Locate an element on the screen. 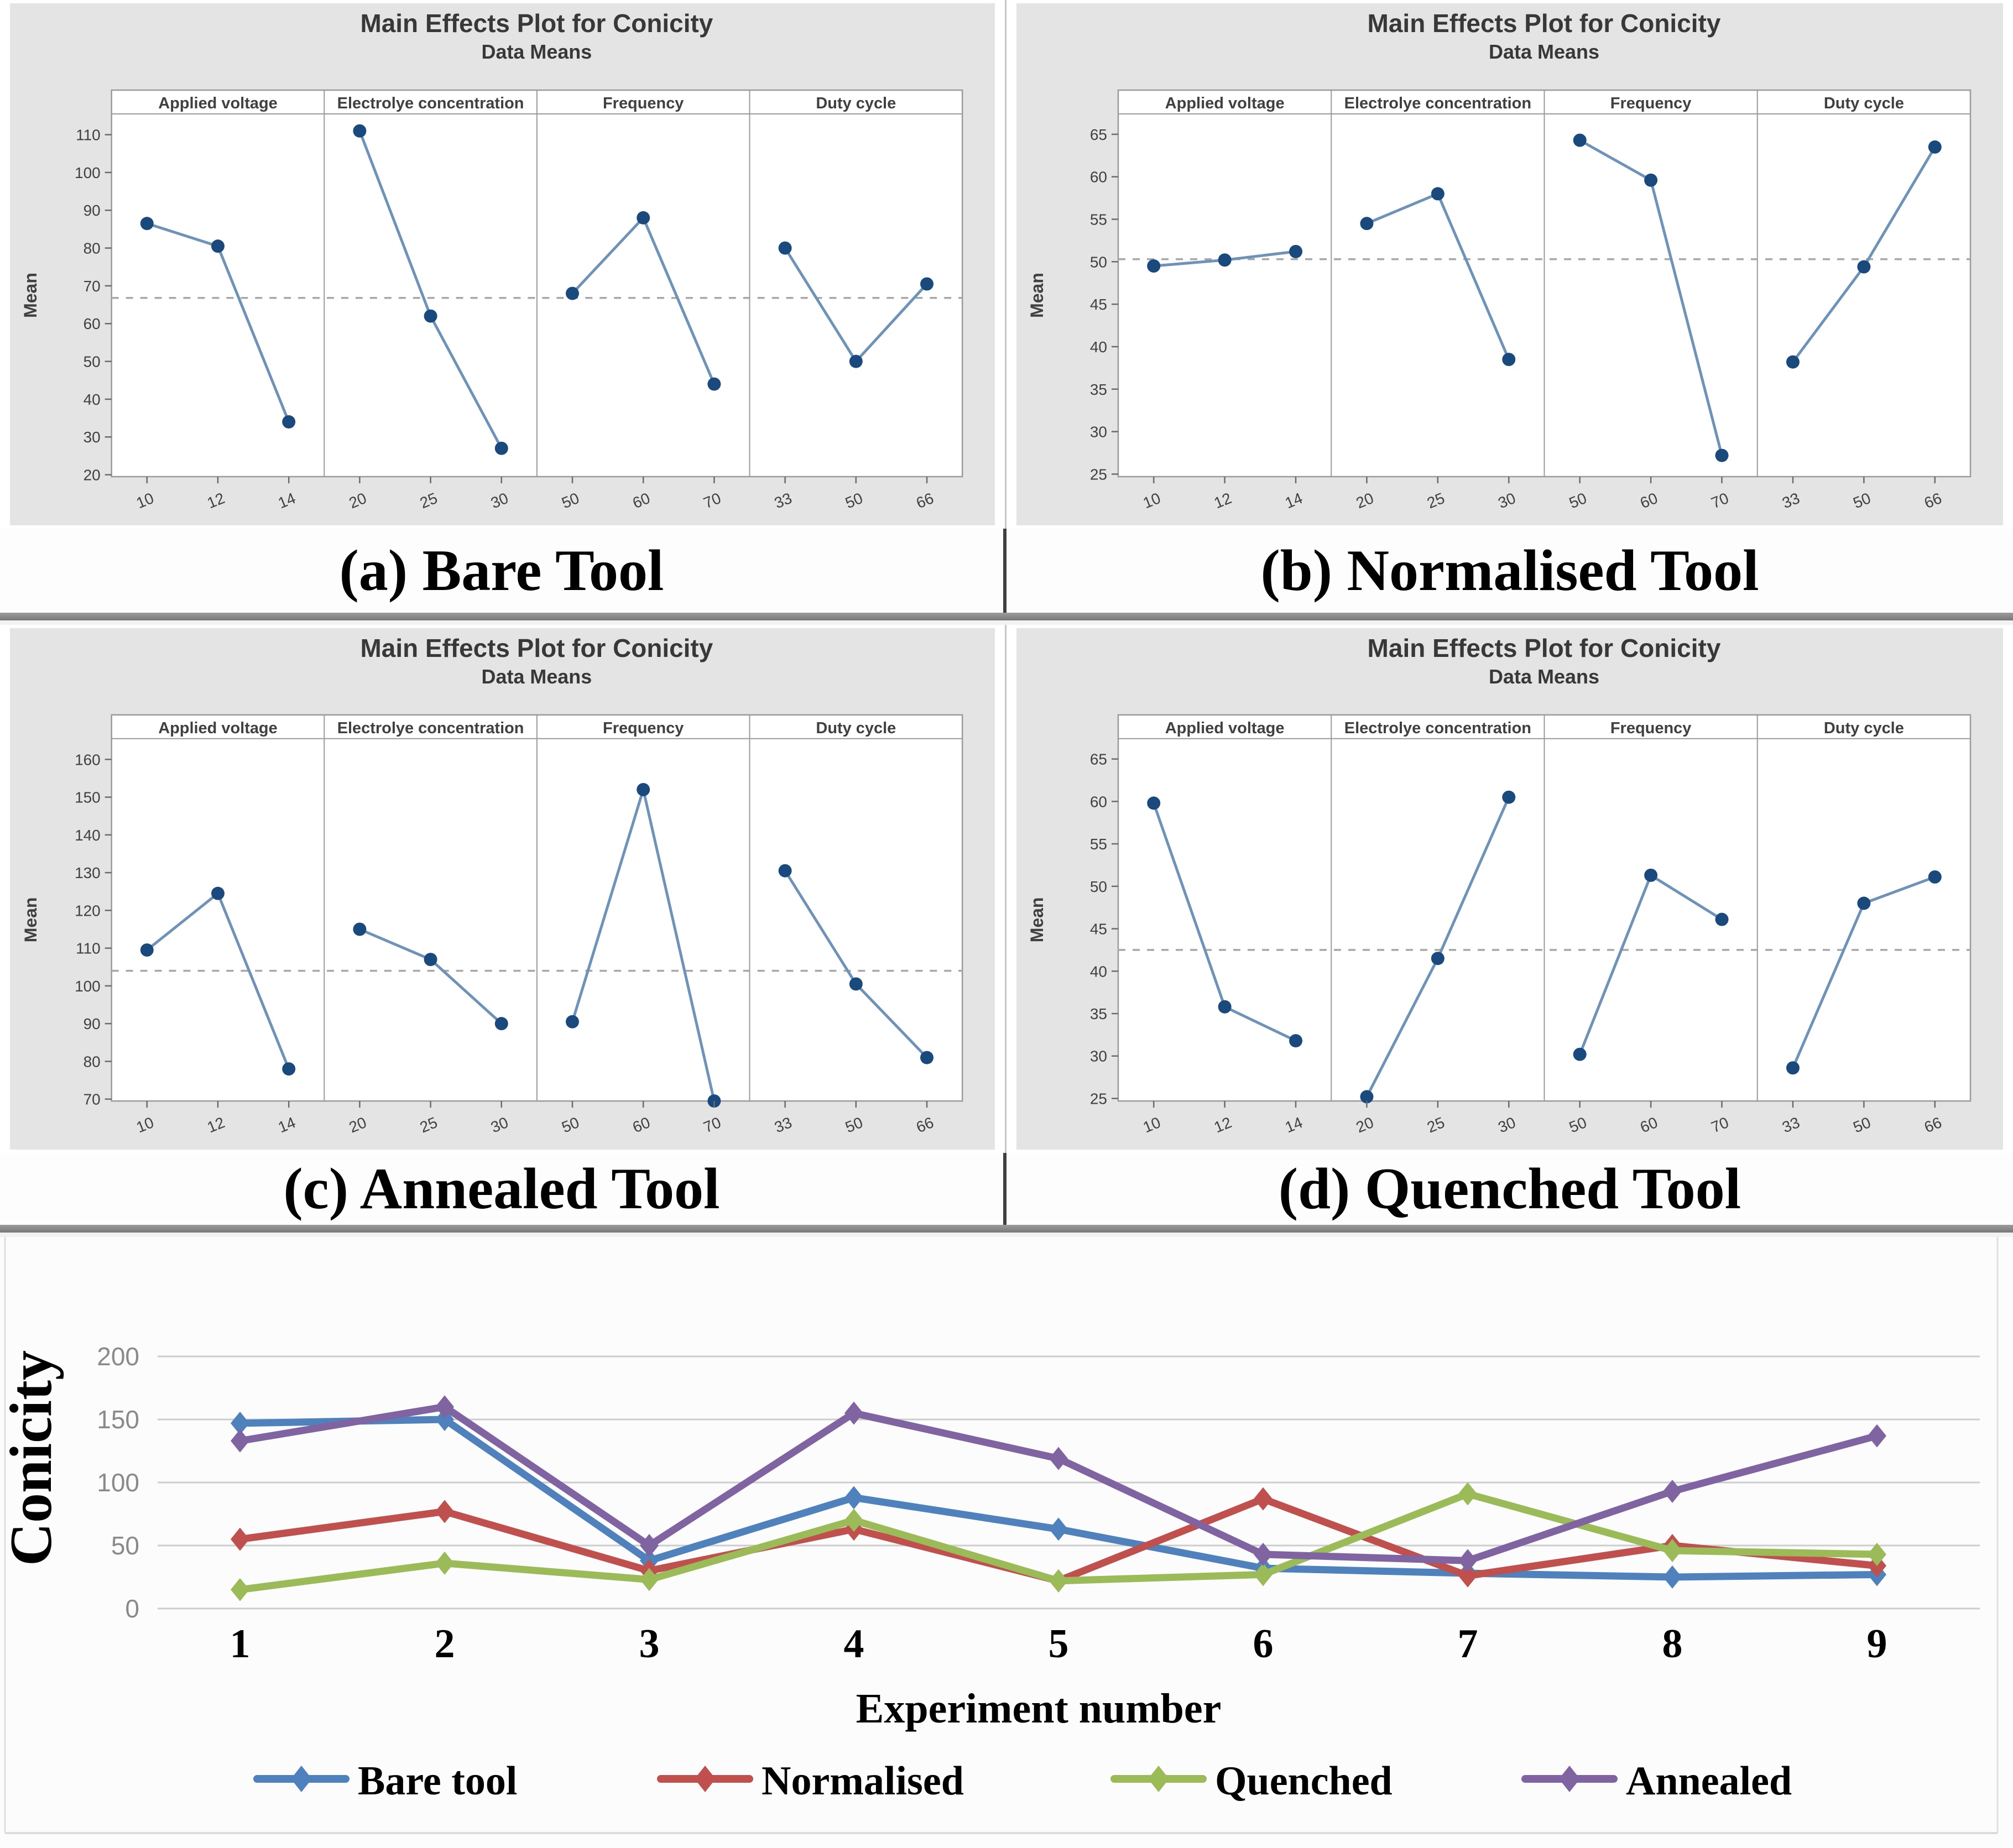  caption-band-ab: (a) Bare Tool (b) Normalised Tool is located at coordinates (1007, 571).